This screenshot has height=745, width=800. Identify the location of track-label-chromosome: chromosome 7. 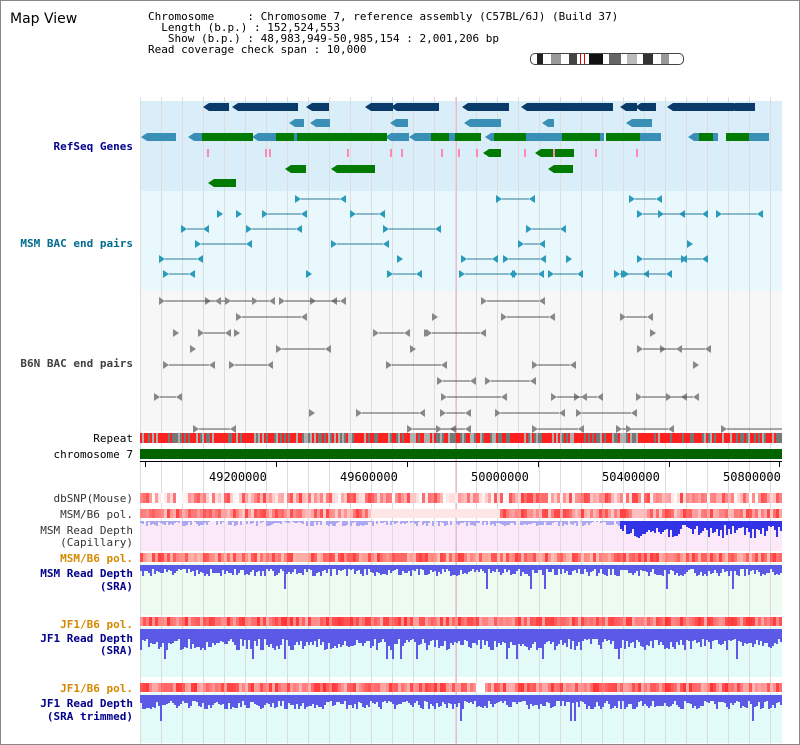
(93, 454).